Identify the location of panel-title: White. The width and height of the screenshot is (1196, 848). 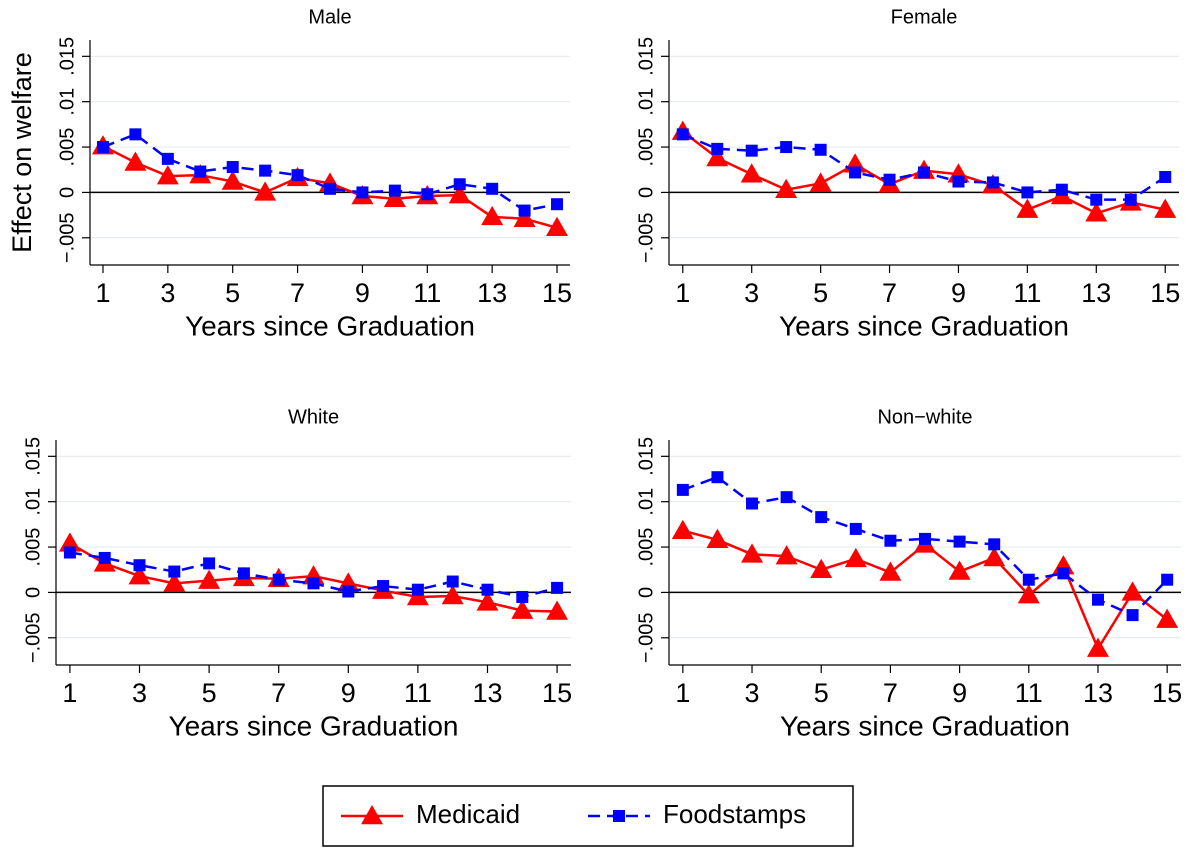
(313, 417).